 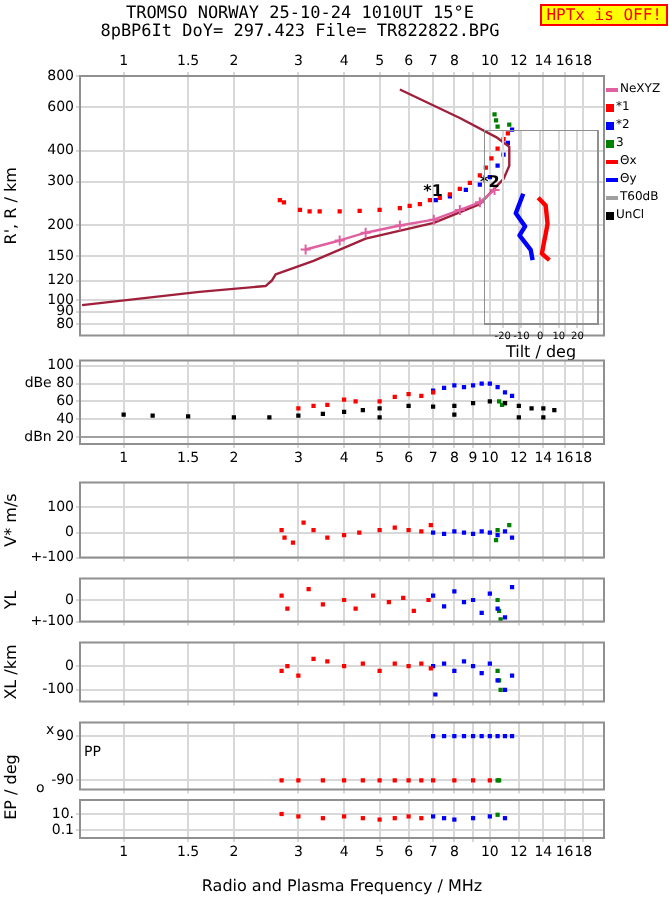 I want to click on chart-title: TROMSO NORWAY 25-10-24 1010UT 15°E, so click(x=300, y=14).